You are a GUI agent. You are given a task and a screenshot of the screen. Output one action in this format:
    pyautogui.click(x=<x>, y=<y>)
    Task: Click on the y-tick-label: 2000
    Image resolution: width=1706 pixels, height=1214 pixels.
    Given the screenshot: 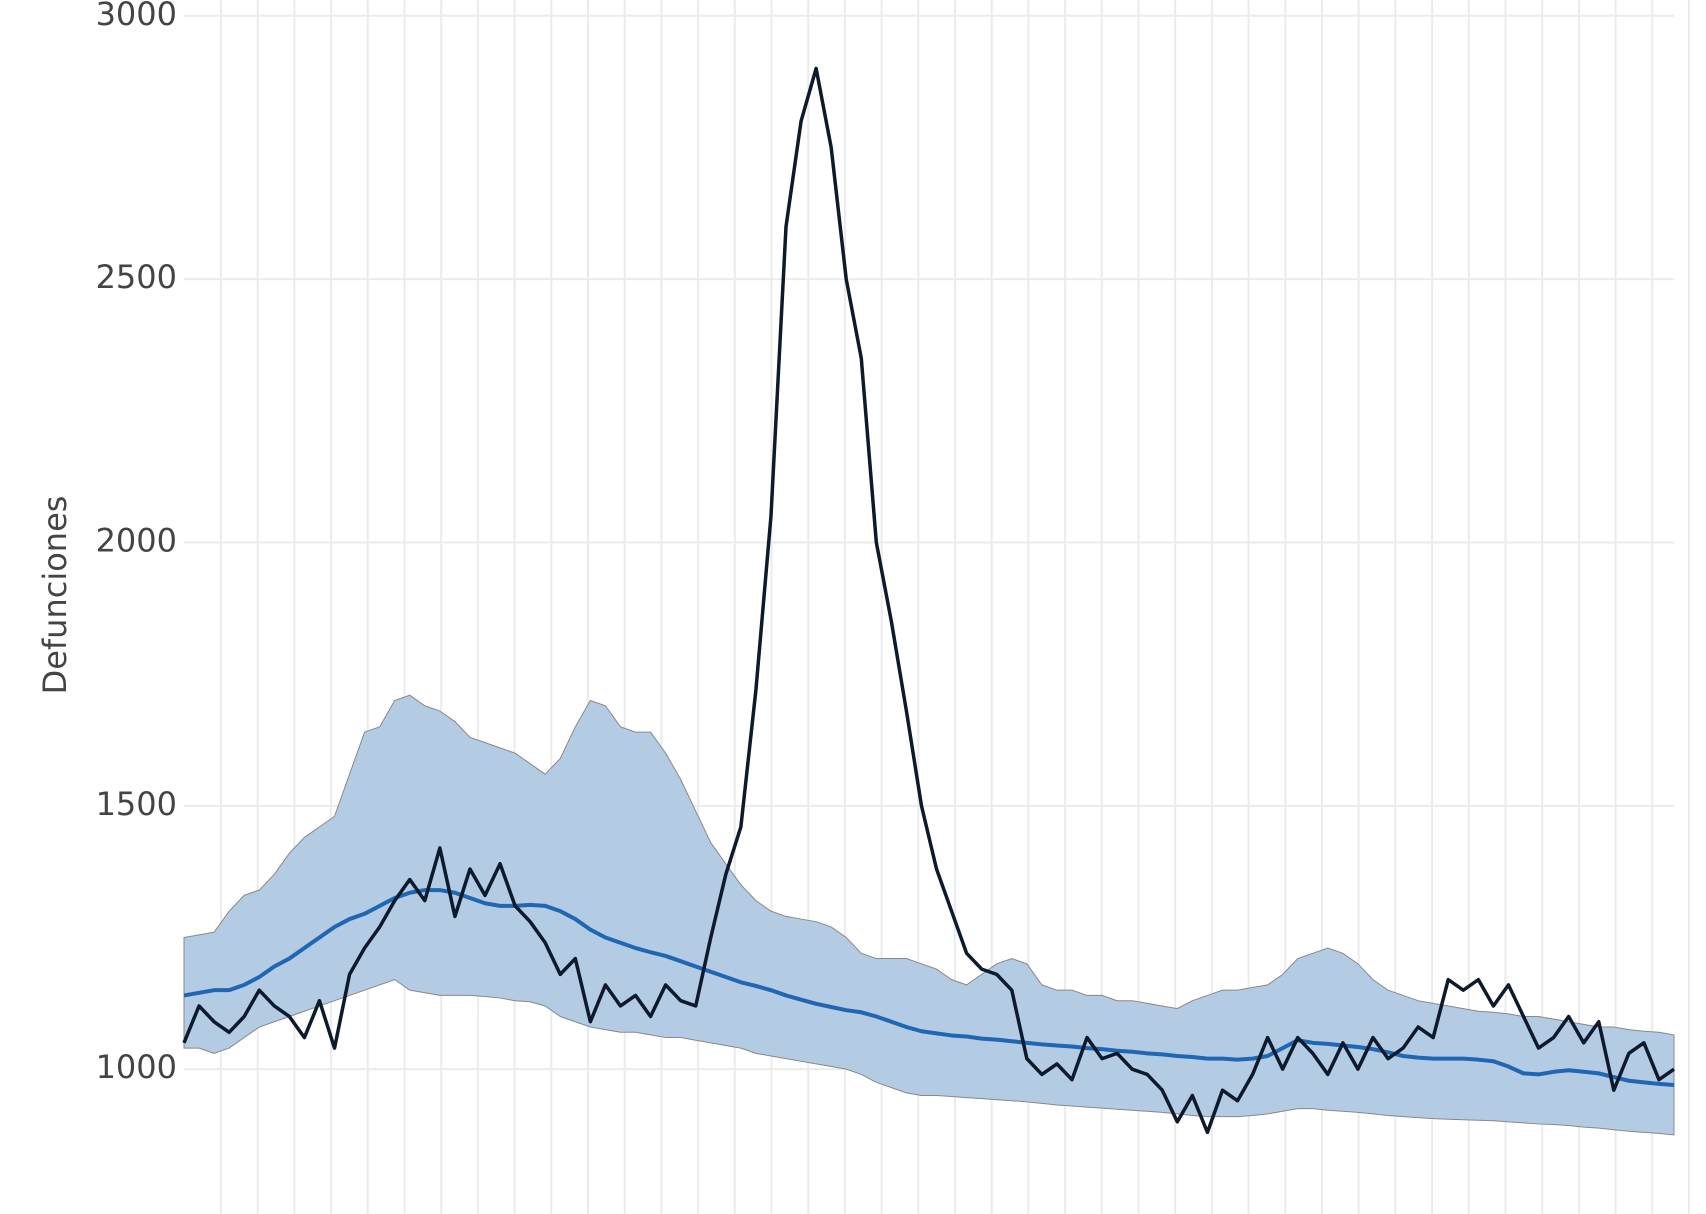 What is the action you would take?
    pyautogui.click(x=136, y=540)
    